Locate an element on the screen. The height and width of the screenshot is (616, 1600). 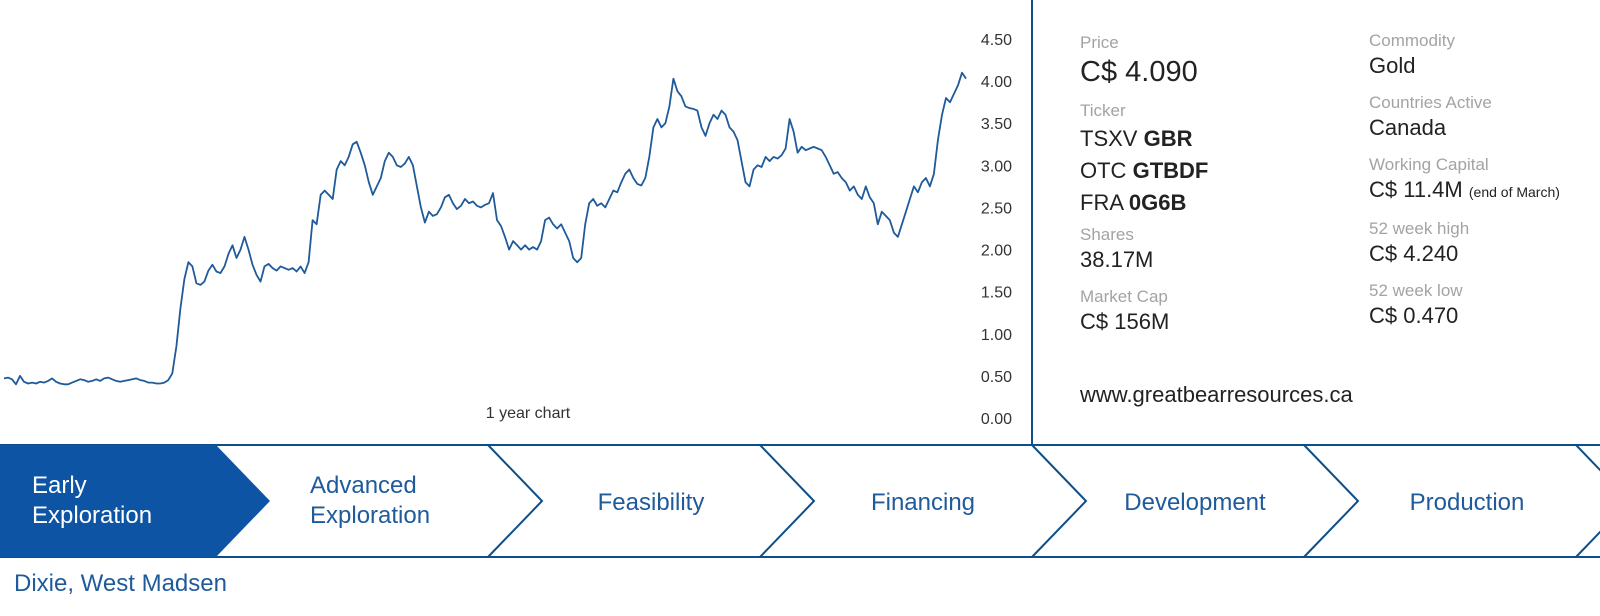
low-label: 52 week low is located at coordinates (1416, 290).